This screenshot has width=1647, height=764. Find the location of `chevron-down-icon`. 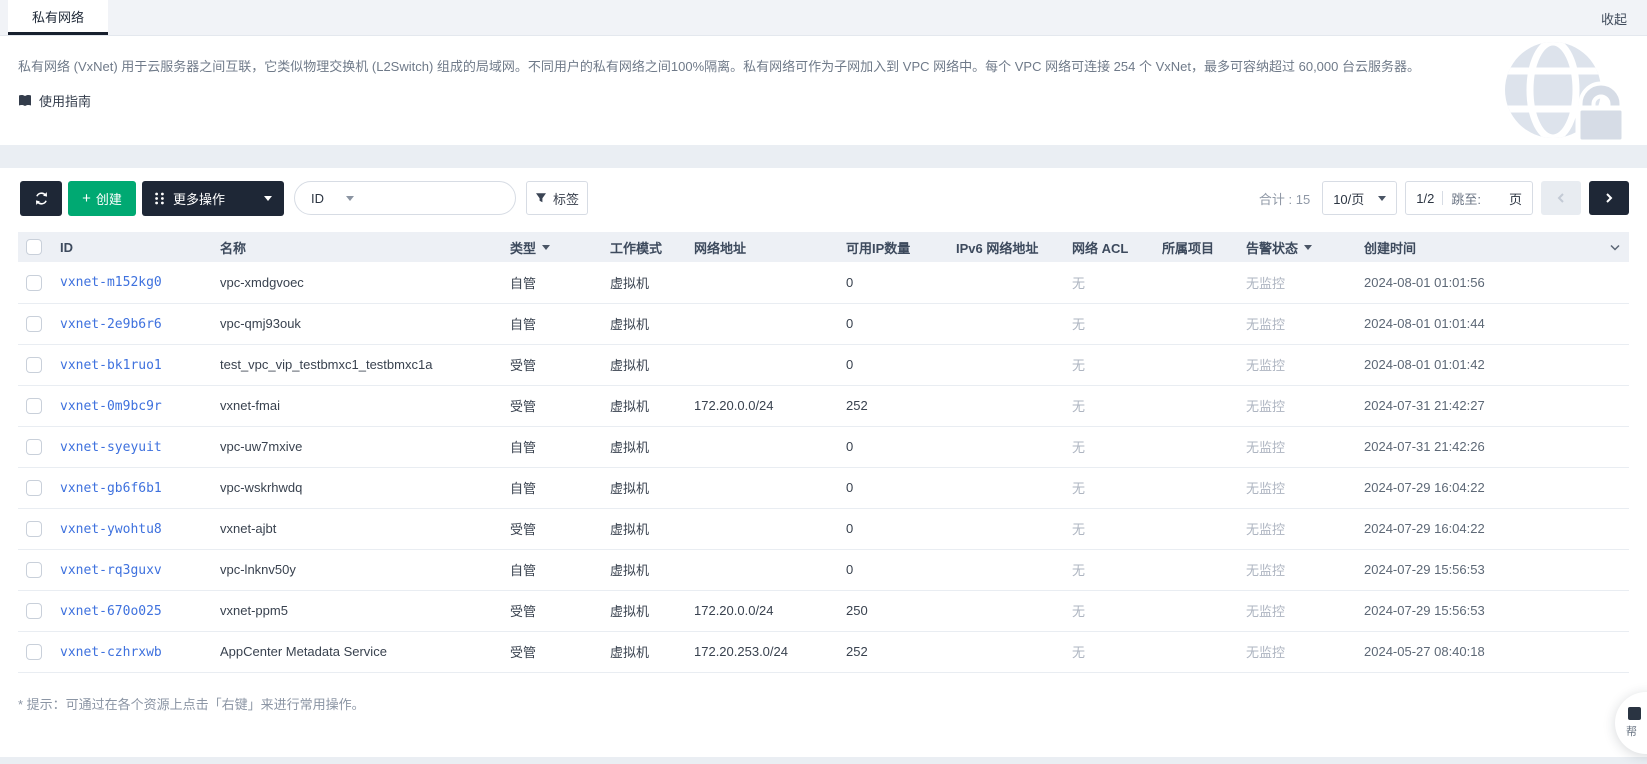

chevron-down-icon is located at coordinates (350, 198).